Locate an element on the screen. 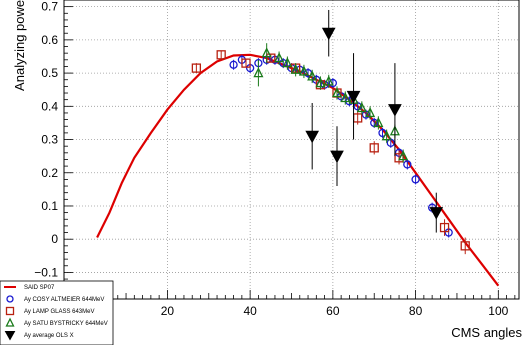  x-tick-label: 20 is located at coordinates (168, 311).